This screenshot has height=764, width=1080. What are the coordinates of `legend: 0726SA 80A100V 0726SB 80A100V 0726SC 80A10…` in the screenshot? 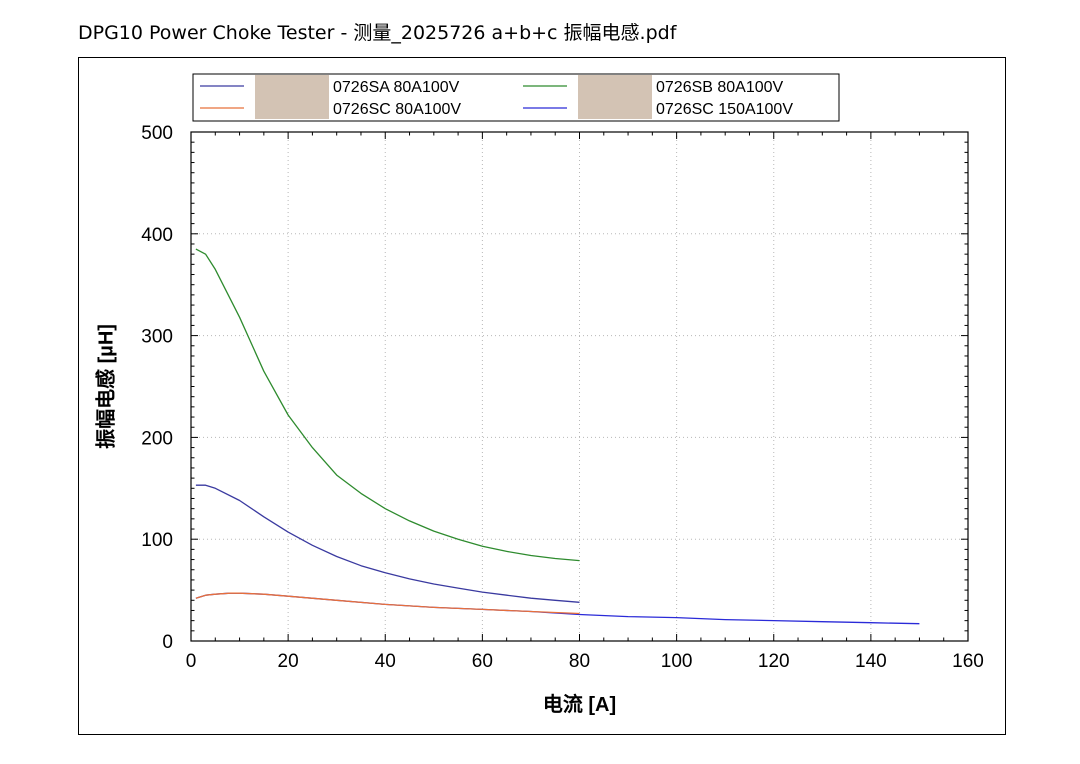 It's located at (516, 97).